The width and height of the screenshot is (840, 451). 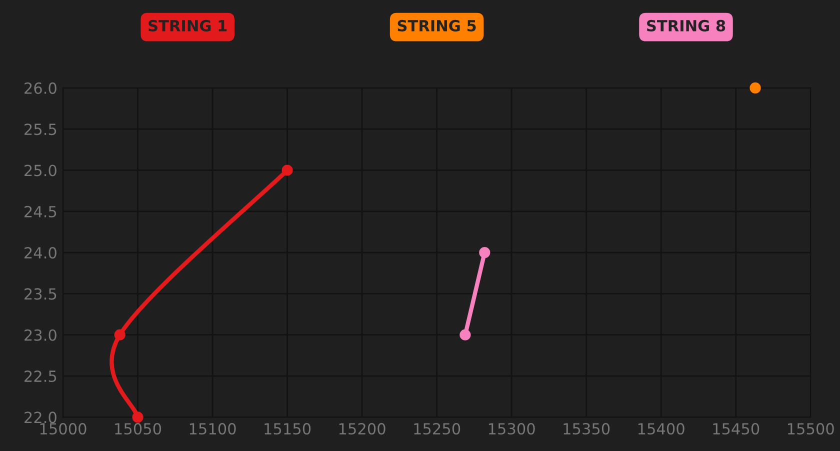 What do you see at coordinates (437, 26) in the screenshot?
I see `text: STRING 5` at bounding box center [437, 26].